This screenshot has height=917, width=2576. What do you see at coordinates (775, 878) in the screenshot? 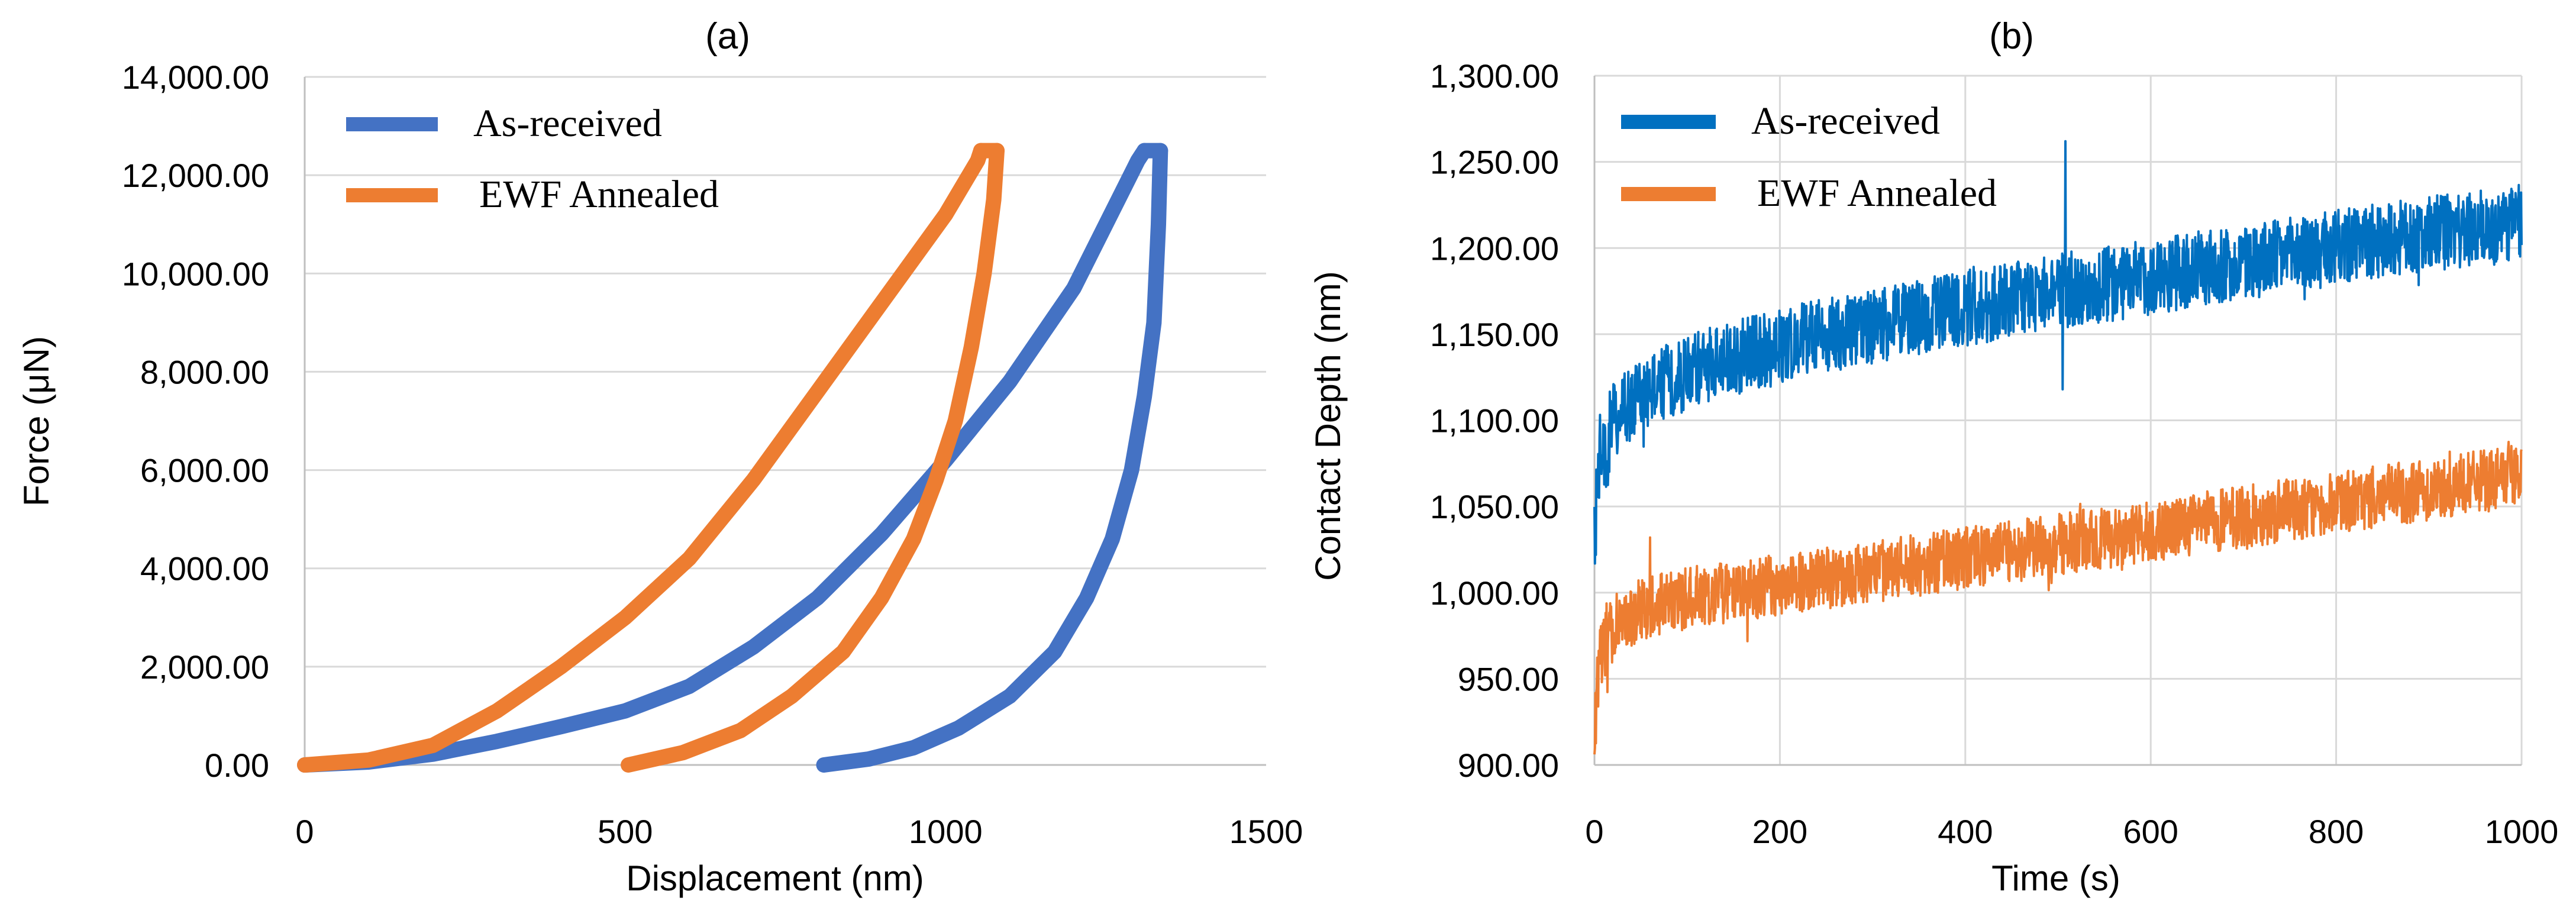
I see `panel-a-x-axis-label: Displacement (nm)` at bounding box center [775, 878].